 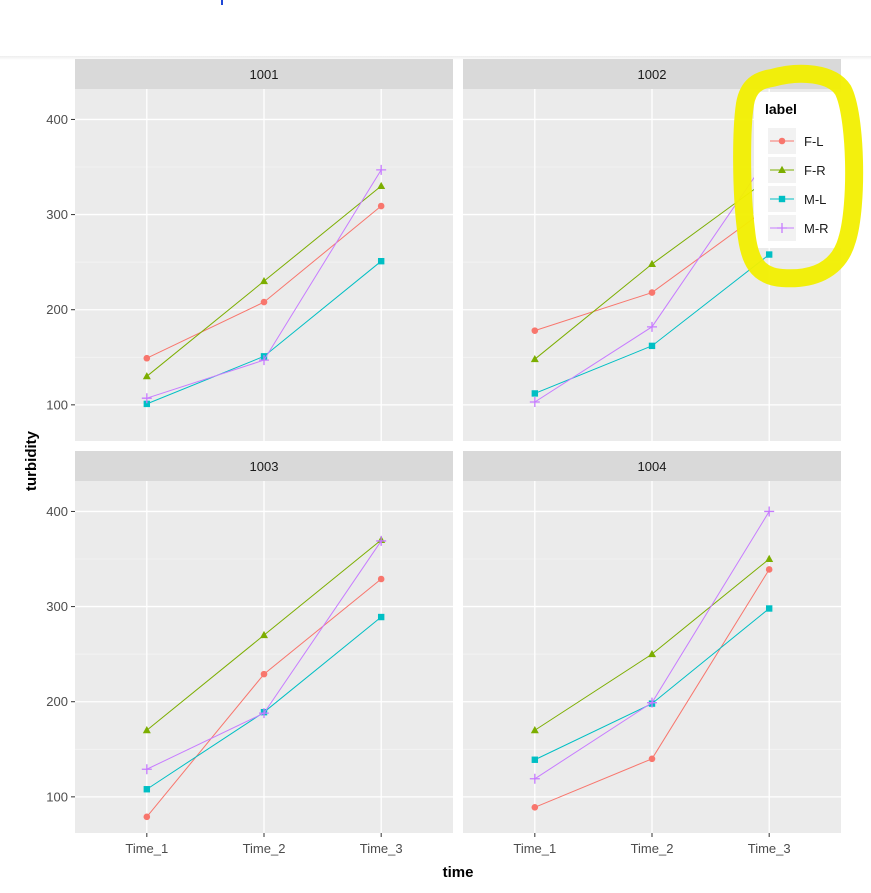 I want to click on facet-title: 1002, so click(x=652, y=74).